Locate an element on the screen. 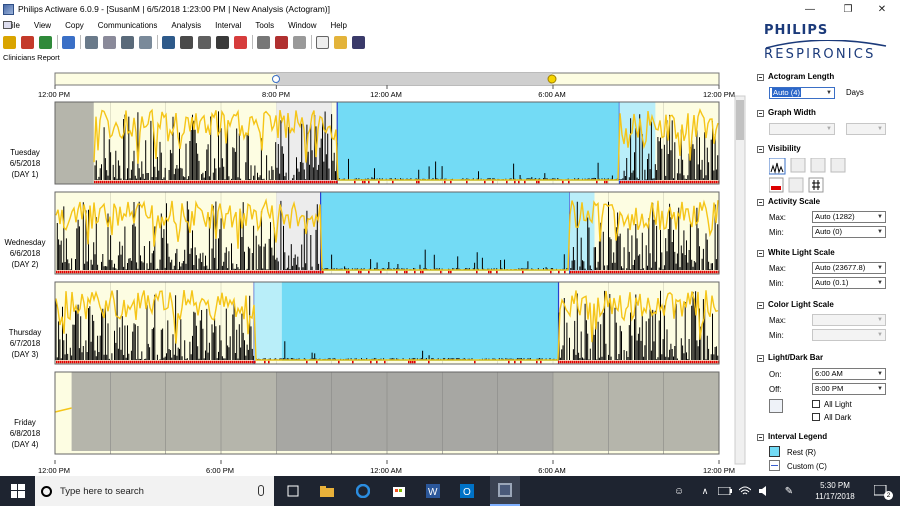 This screenshot has height=506, width=900. scrollbar-thumb is located at coordinates (740, 120).